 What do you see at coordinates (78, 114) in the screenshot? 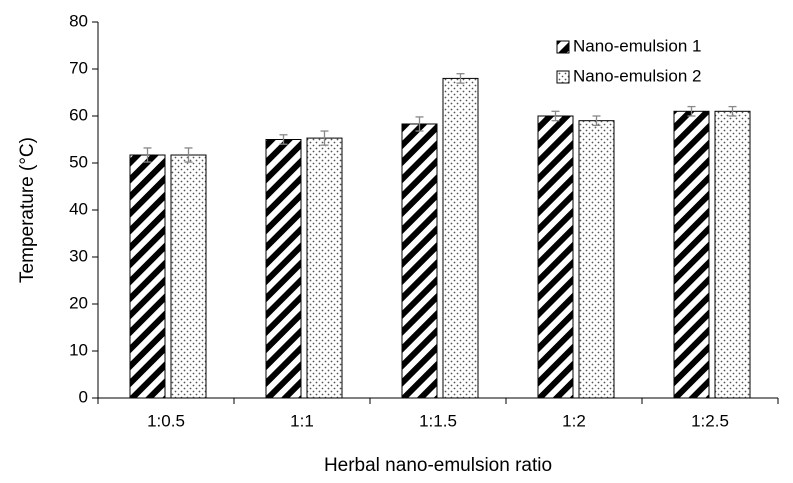
I see `y-tick-label: 60` at bounding box center [78, 114].